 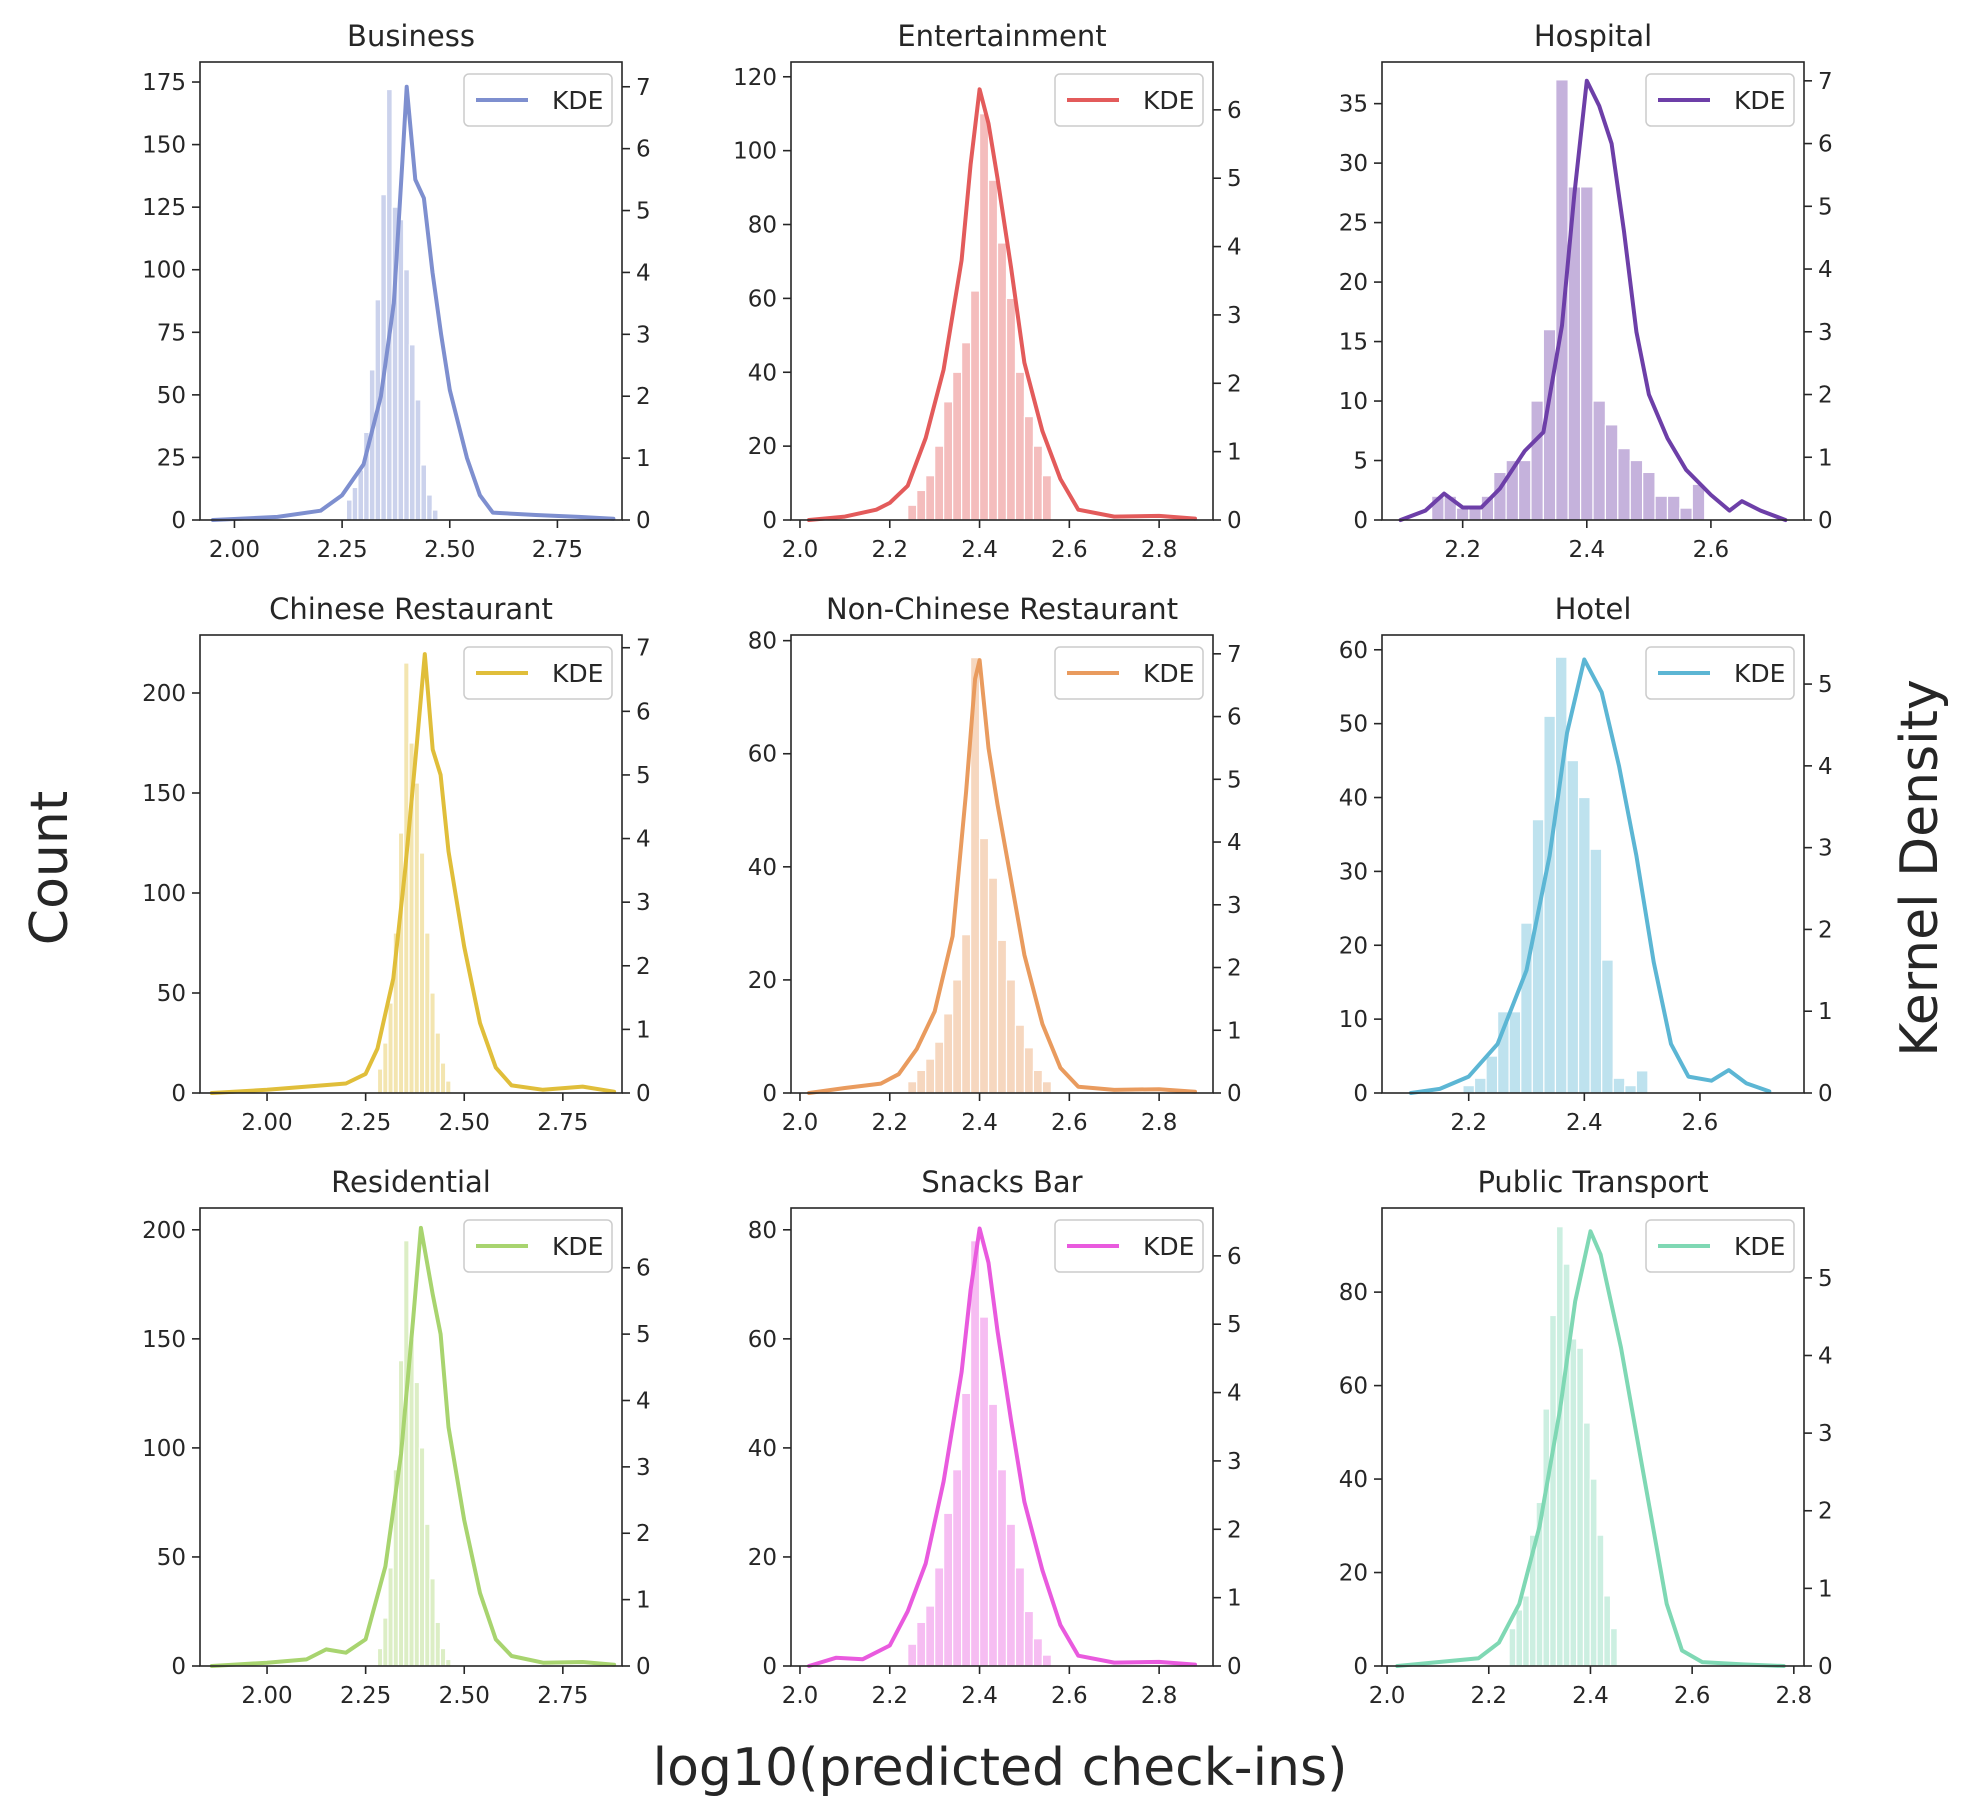 I want to click on y-tick-label: 10, so click(x=1353, y=402).